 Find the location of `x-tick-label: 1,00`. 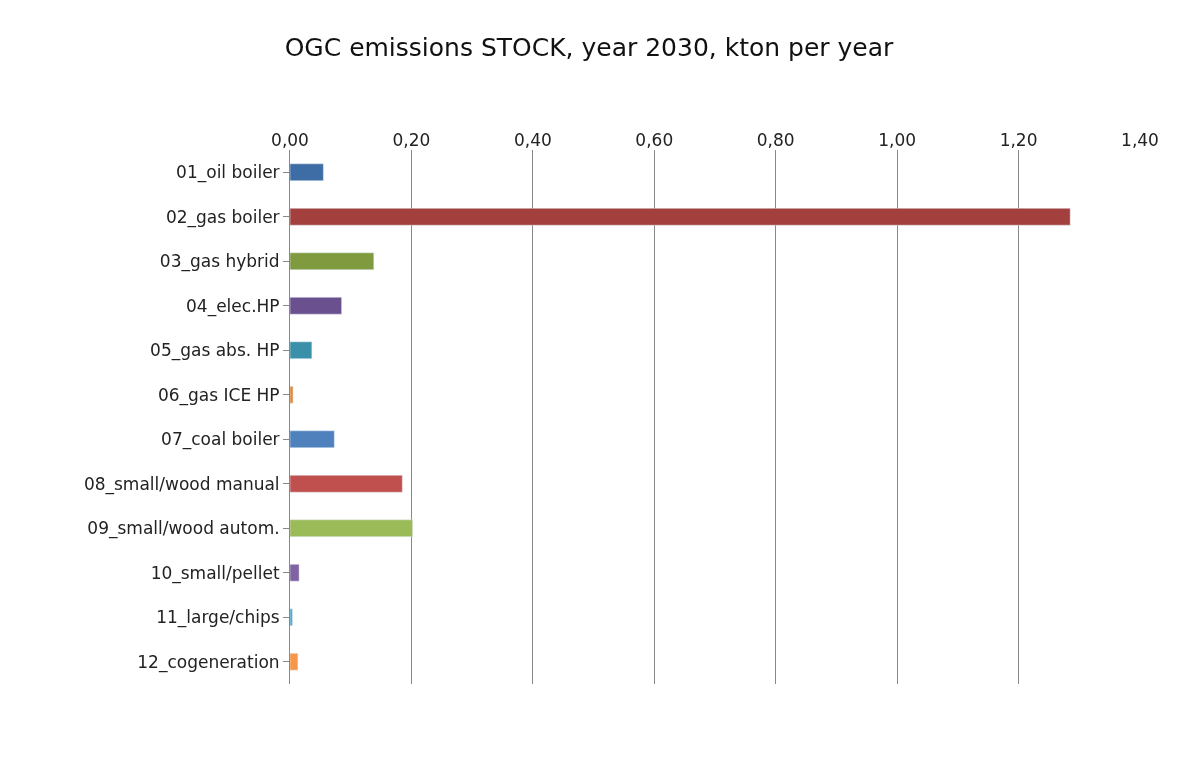

x-tick-label: 1,00 is located at coordinates (897, 139).